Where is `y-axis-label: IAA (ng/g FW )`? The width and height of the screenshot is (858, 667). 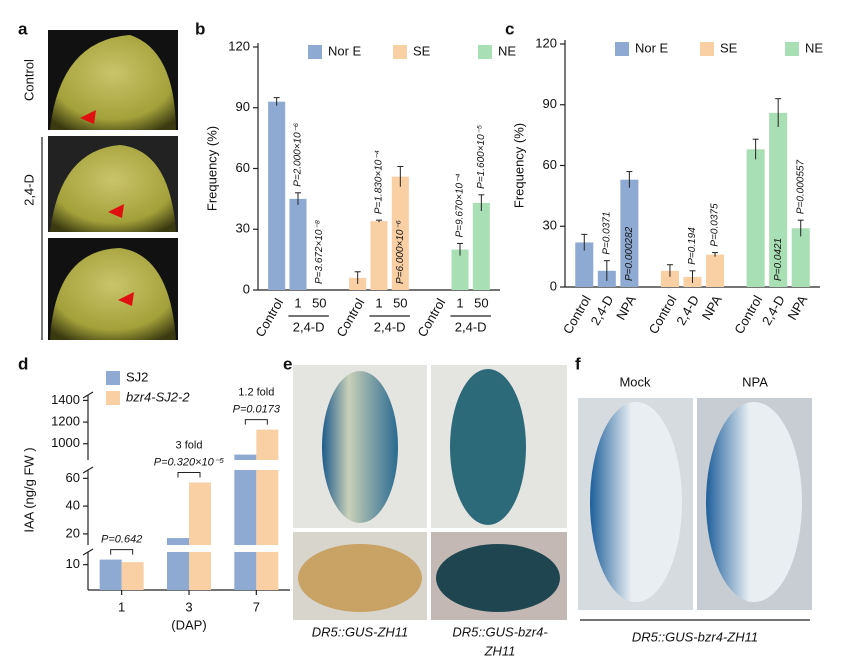
y-axis-label: IAA (ng/g FW ) is located at coordinates (28, 489).